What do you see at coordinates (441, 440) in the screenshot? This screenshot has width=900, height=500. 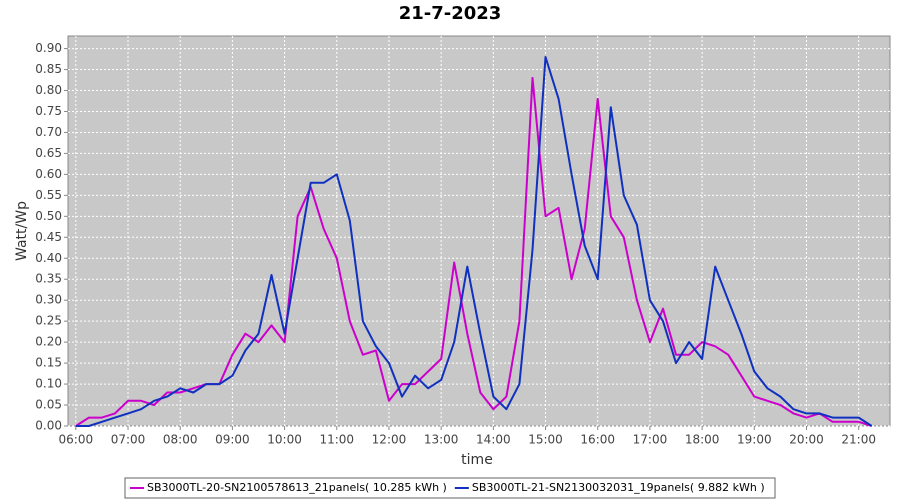 I see `x-tick-label: 13:00` at bounding box center [441, 440].